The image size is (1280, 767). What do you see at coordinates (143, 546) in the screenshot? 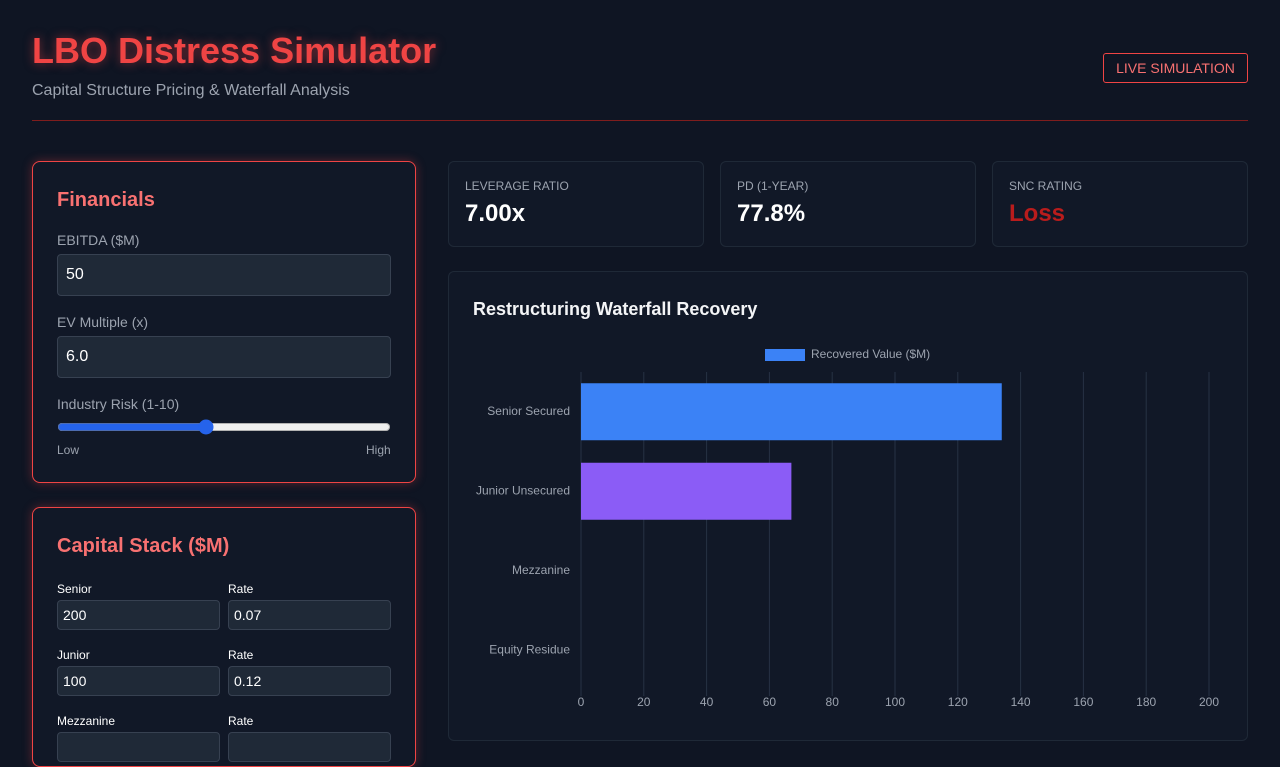
I see `panel-title: Capital Stack ($M)` at bounding box center [143, 546].